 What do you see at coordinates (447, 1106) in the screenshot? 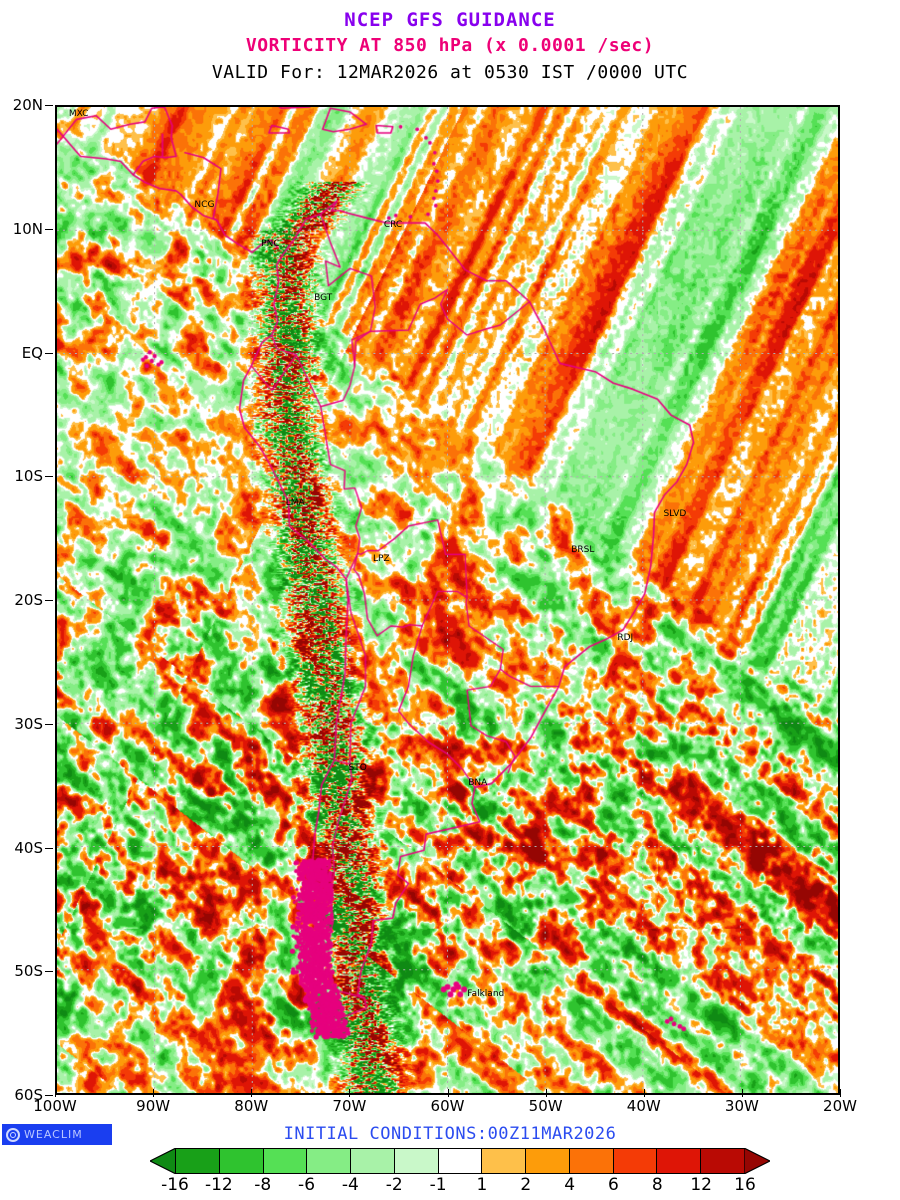
I see `x-tick-label-60W: 60W` at bounding box center [447, 1106].